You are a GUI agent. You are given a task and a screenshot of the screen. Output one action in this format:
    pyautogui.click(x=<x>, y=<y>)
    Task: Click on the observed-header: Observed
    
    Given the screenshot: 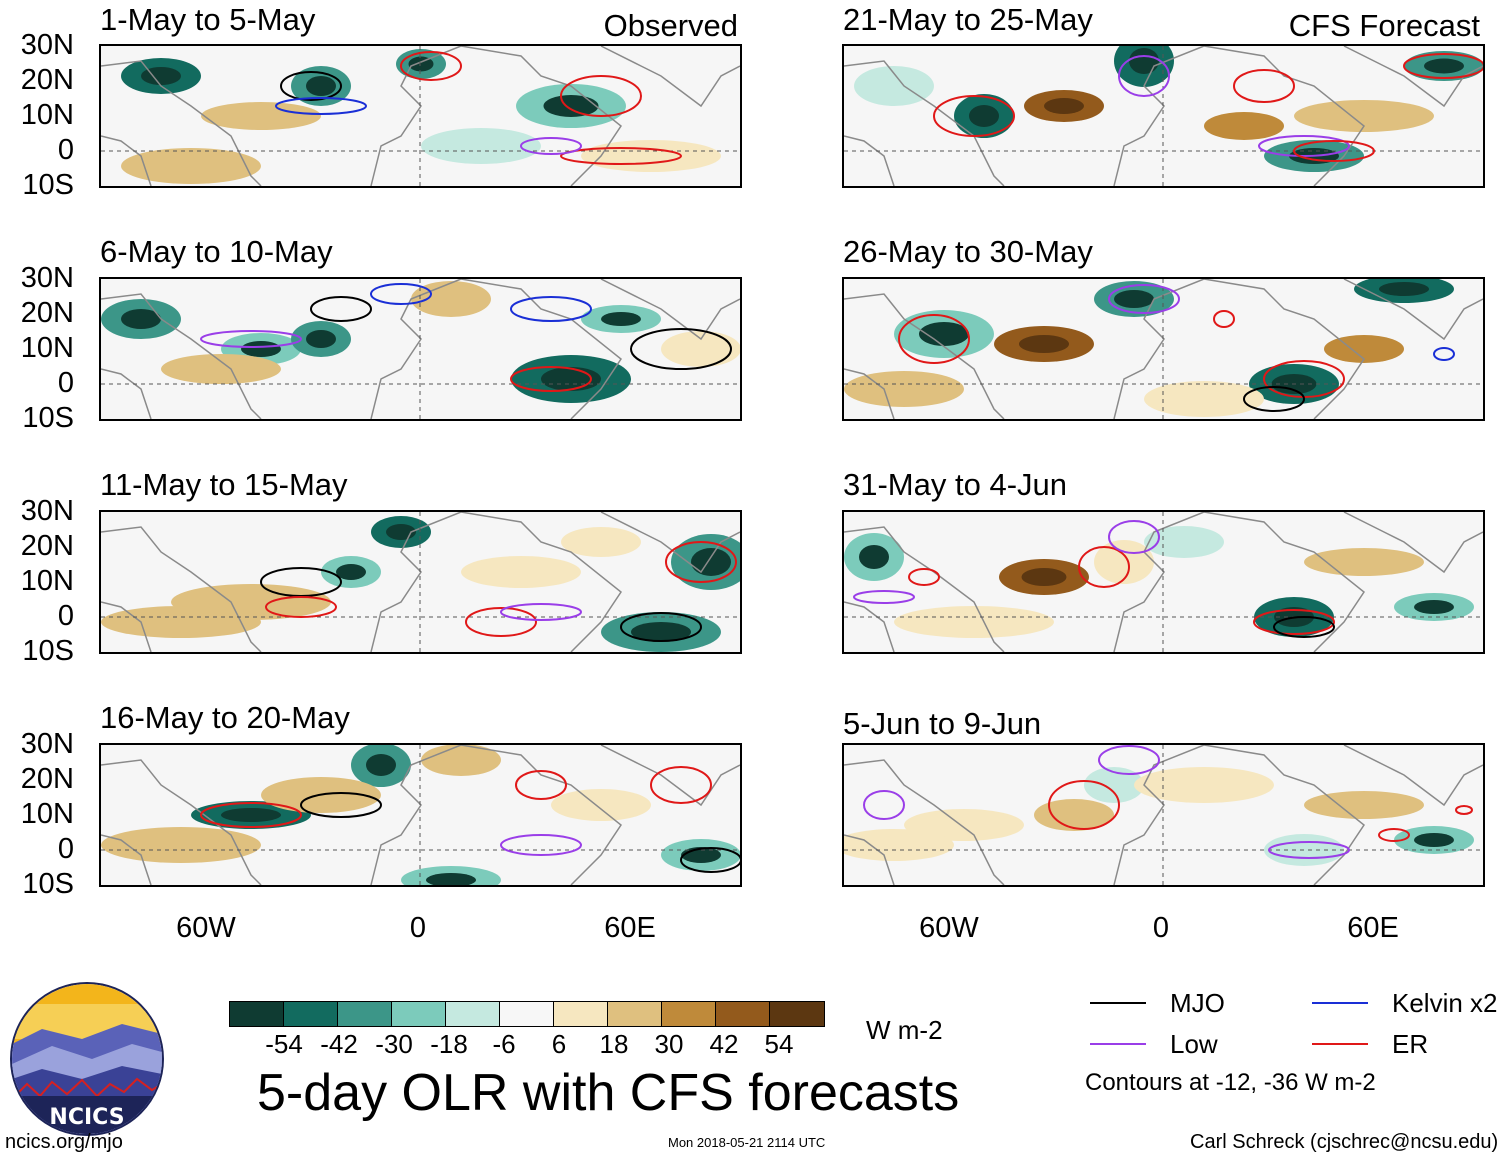 What is the action you would take?
    pyautogui.click(x=670, y=25)
    